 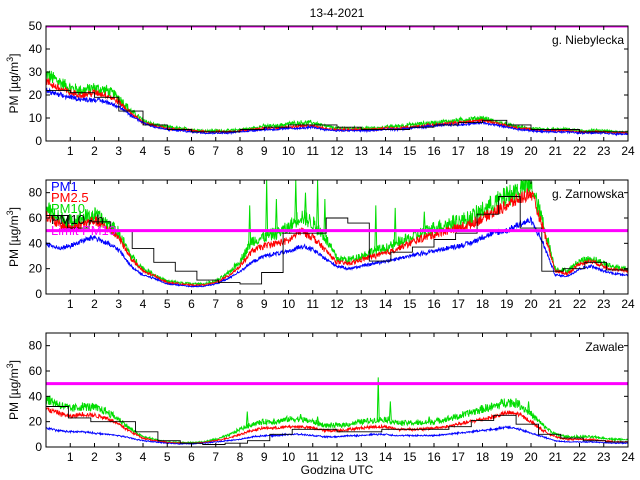 I want to click on legend-item: PM10 - h, so click(x=77, y=219).